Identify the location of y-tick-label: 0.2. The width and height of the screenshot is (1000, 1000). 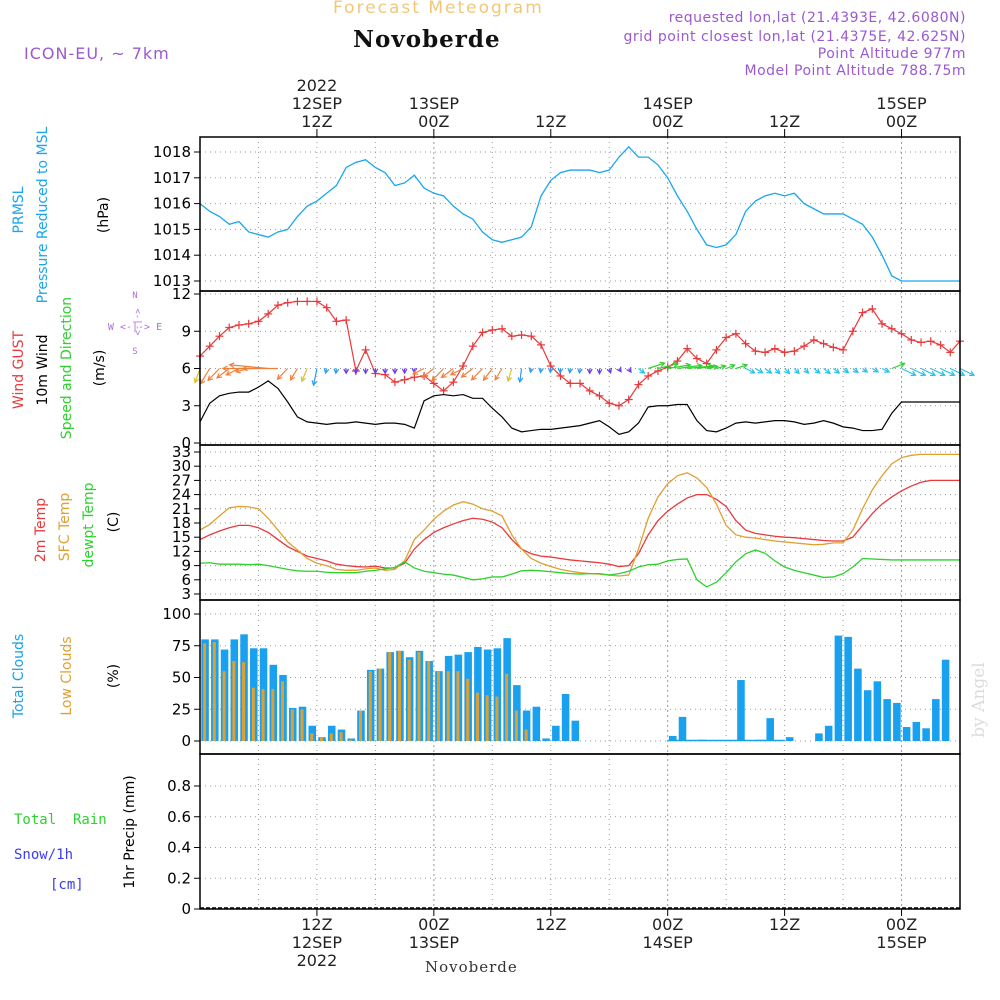
(179, 878).